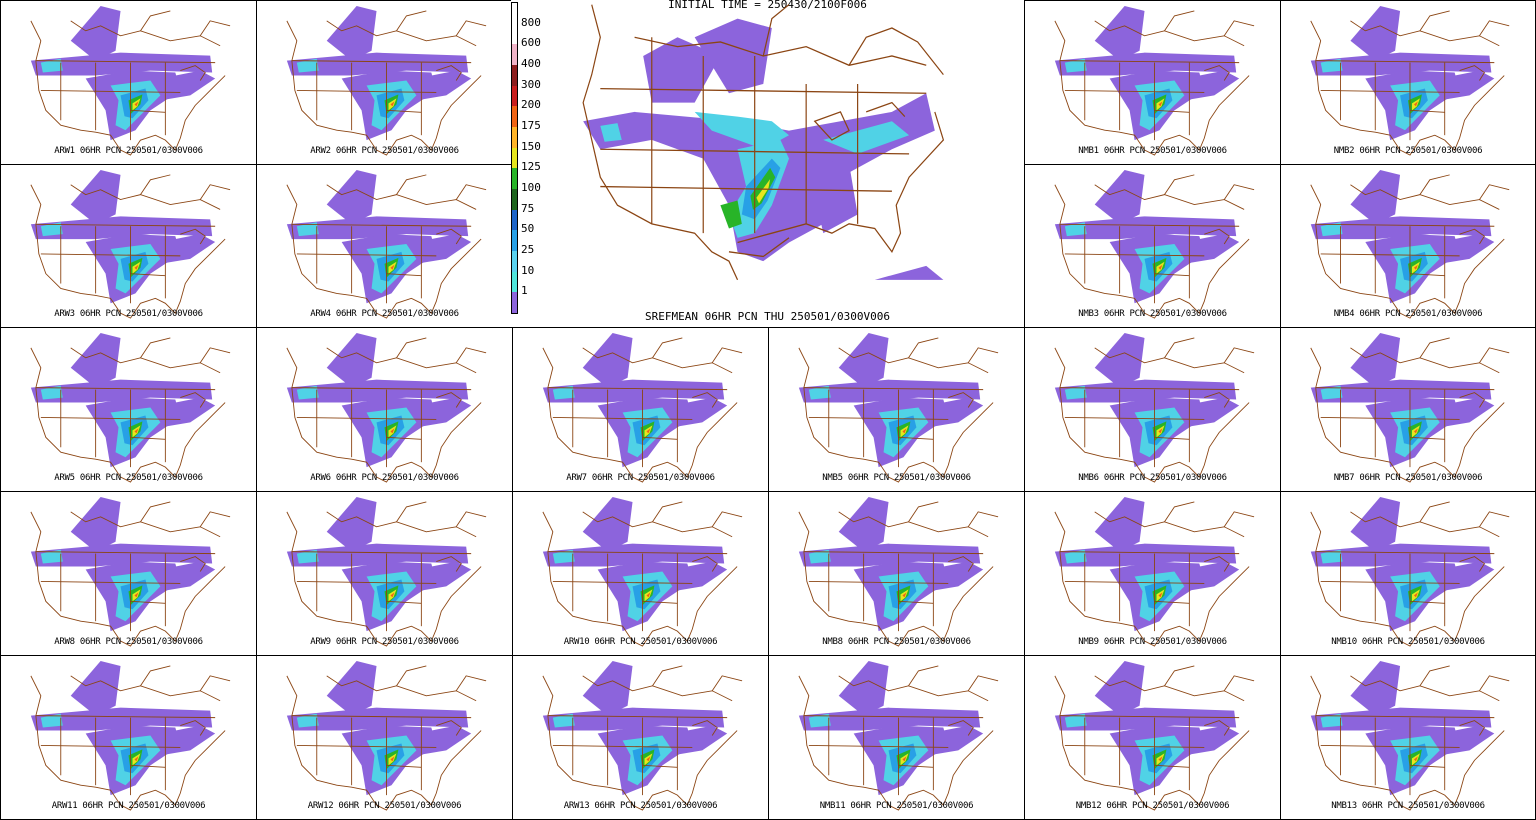 This screenshot has height=820, width=1536. What do you see at coordinates (1152, 151) in the screenshot?
I see `panel-label: NMB1 06HR PCN 250501/0300V006` at bounding box center [1152, 151].